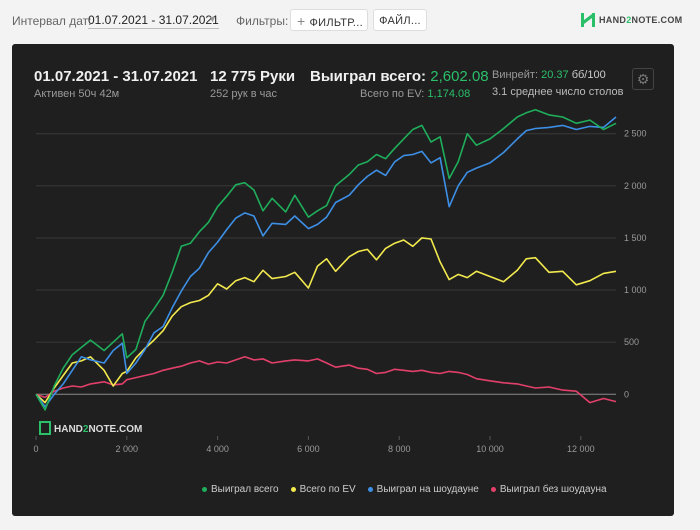 This screenshot has height=530, width=700. I want to click on hands-count: 12 775 Руки, so click(253, 76).